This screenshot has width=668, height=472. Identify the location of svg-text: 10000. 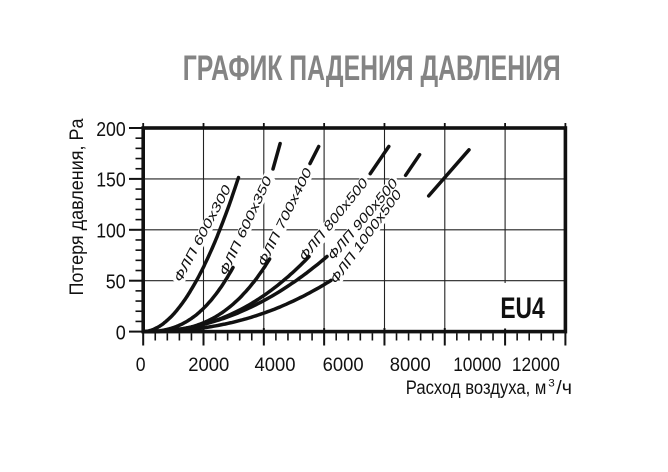
(477, 365).